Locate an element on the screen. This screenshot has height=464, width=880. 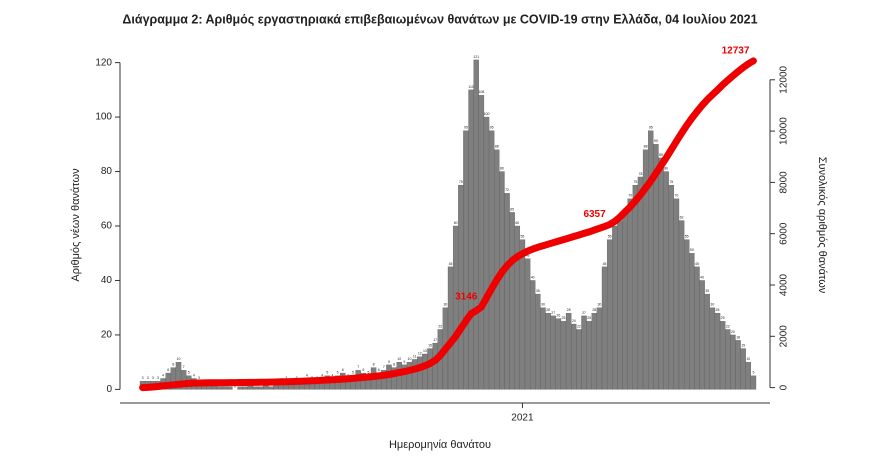
bar-value-label: 110 is located at coordinates (471, 87).